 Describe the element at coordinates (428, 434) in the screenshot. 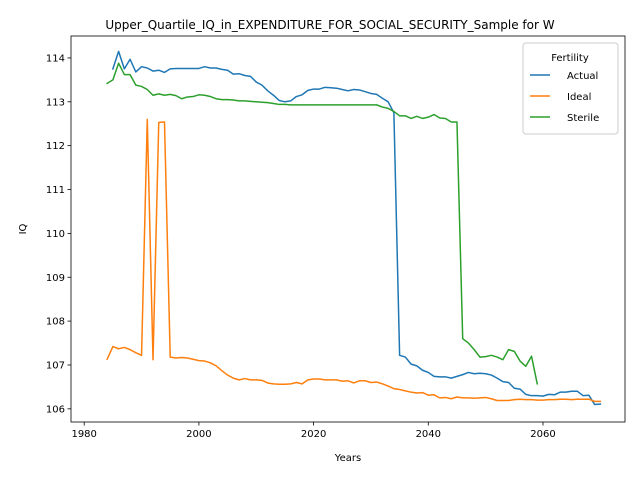

I see `x-tick-label: 2040` at that location.